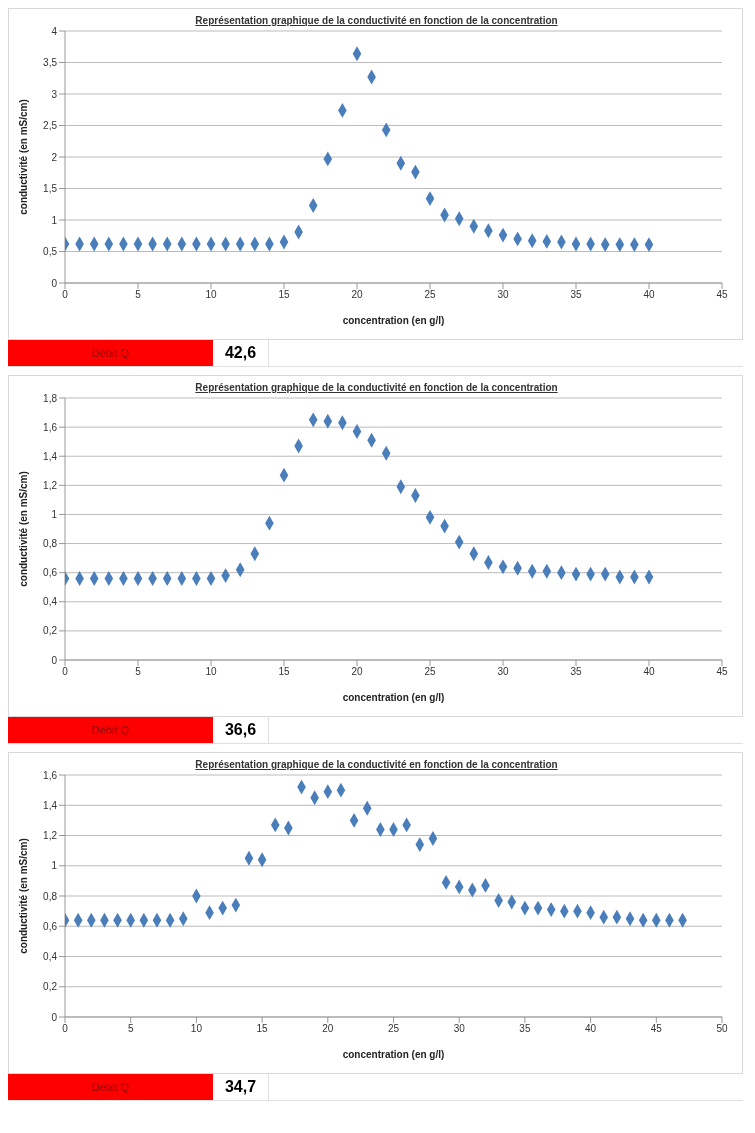 This screenshot has width=755, height=1133. Describe the element at coordinates (241, 730) in the screenshot. I see `text: 36,6` at that location.